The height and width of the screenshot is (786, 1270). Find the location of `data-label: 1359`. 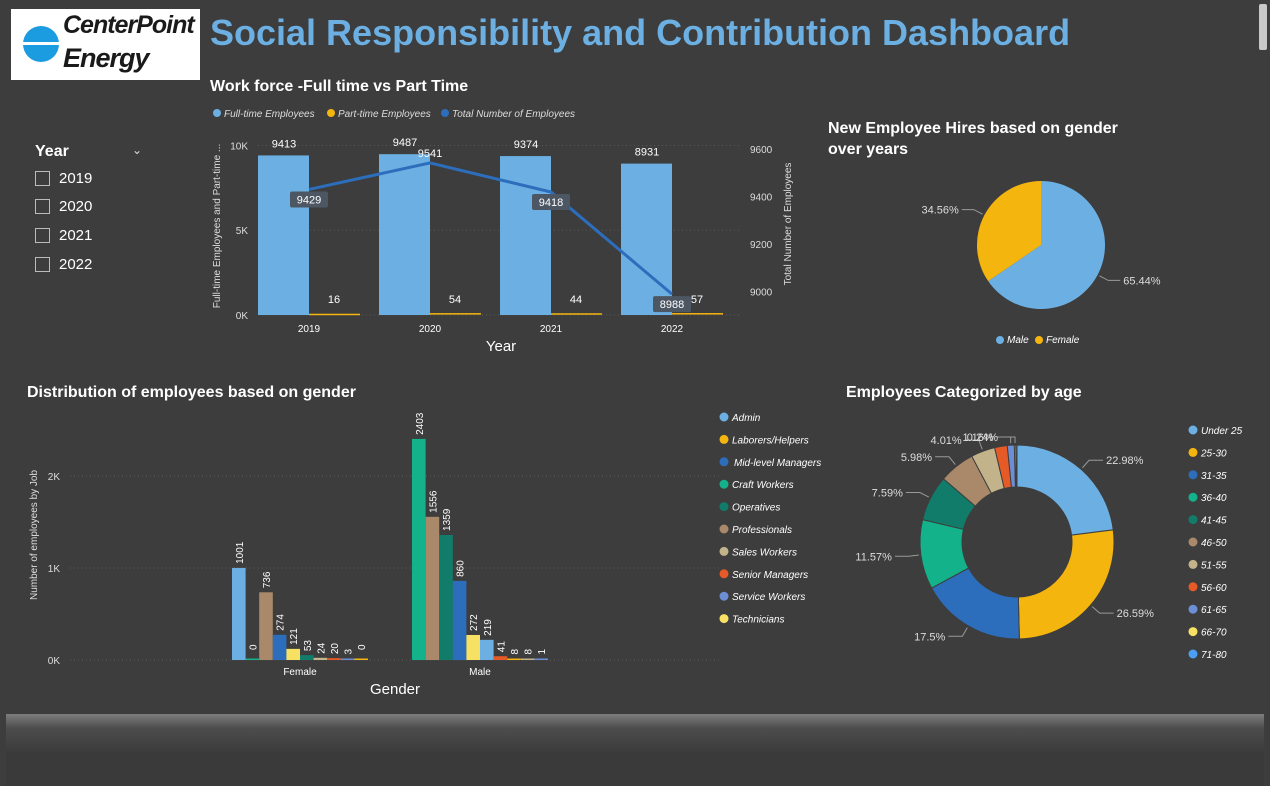

data-label: 1359 is located at coordinates (447, 519).